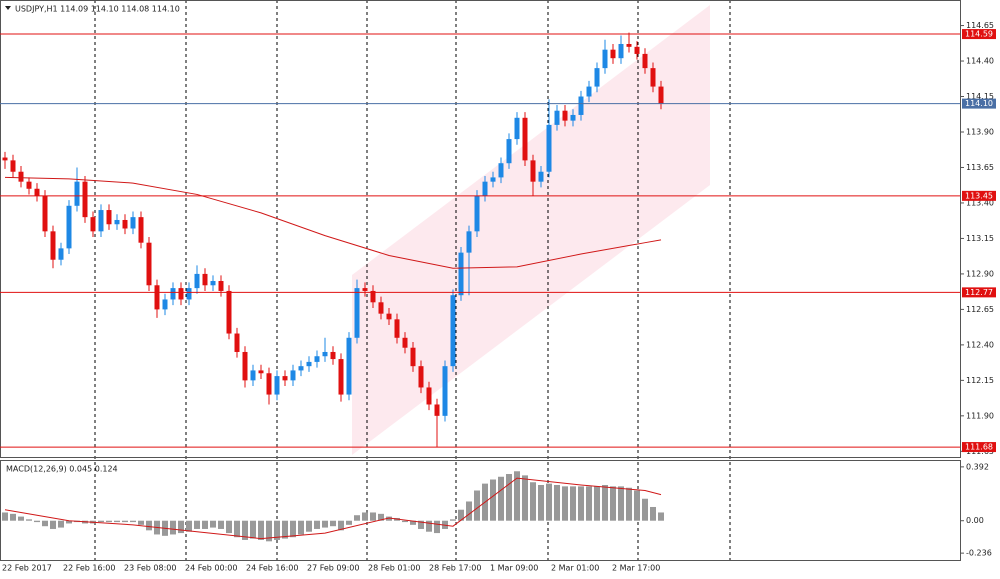 The height and width of the screenshot is (579, 1000). What do you see at coordinates (980, 167) in the screenshot?
I see `y-tick-label: 113.65` at bounding box center [980, 167].